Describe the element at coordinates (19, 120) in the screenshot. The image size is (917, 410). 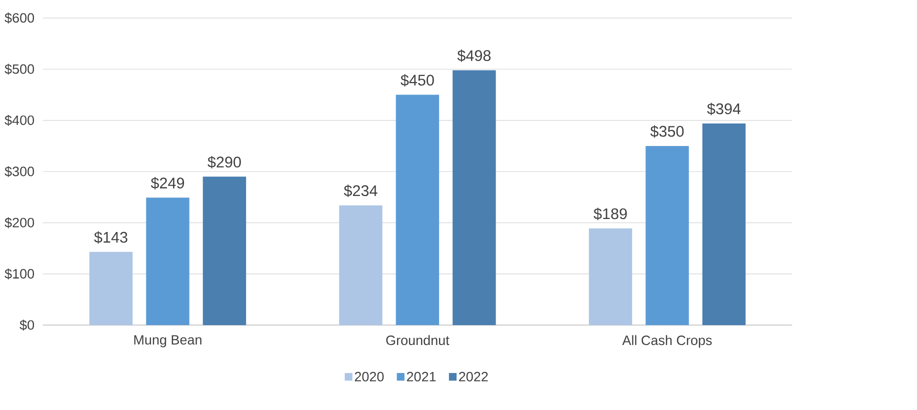
I see `y-tick-label: $400` at that location.